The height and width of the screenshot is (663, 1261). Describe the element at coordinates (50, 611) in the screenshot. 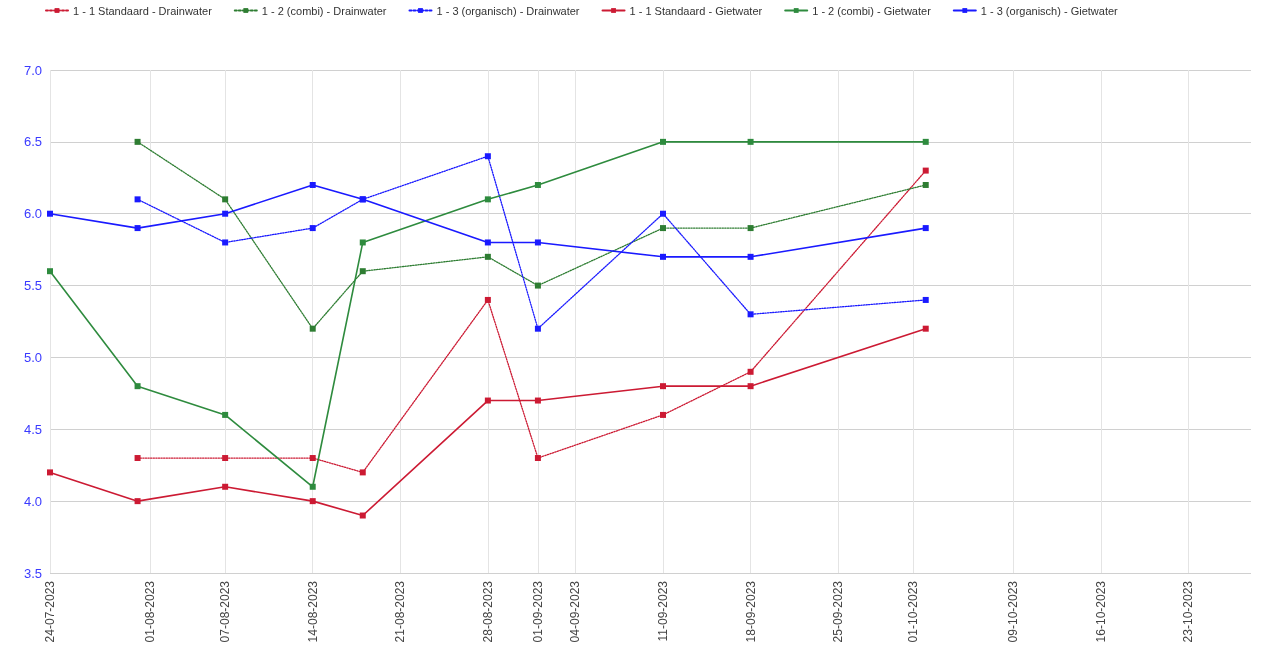

I see `x-tick-label: 24-07-2023` at that location.